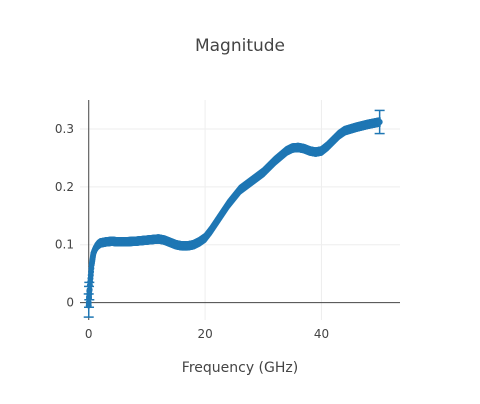  What do you see at coordinates (64, 129) in the screenshot?
I see `y-tick-label: 0.3` at bounding box center [64, 129].